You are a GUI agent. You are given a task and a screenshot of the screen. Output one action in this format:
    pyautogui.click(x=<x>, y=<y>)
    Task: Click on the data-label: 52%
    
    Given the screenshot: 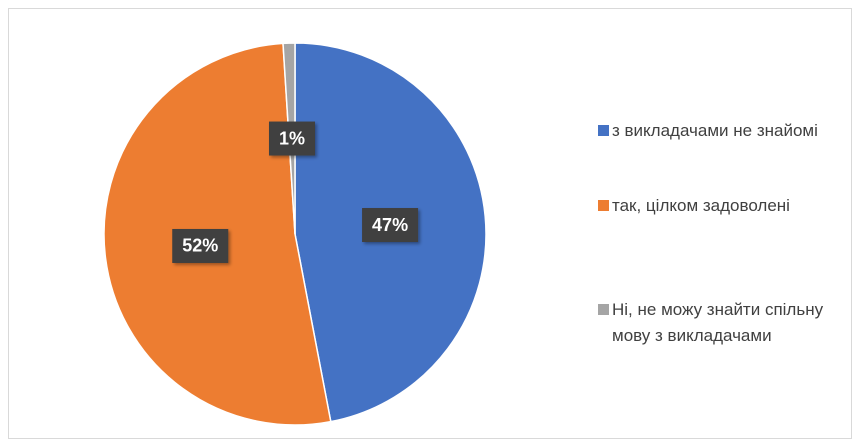 What is the action you would take?
    pyautogui.click(x=200, y=245)
    